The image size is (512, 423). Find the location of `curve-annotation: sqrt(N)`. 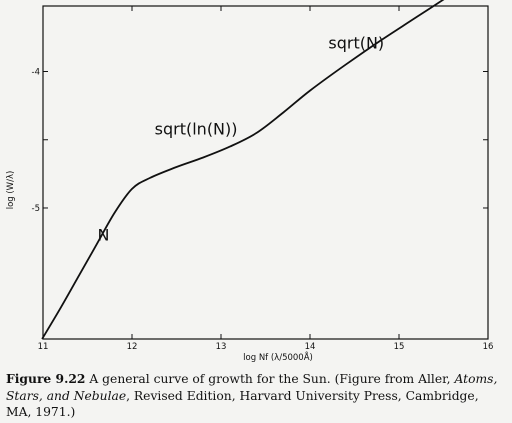

curve-annotation: sqrt(N) is located at coordinates (356, 42).